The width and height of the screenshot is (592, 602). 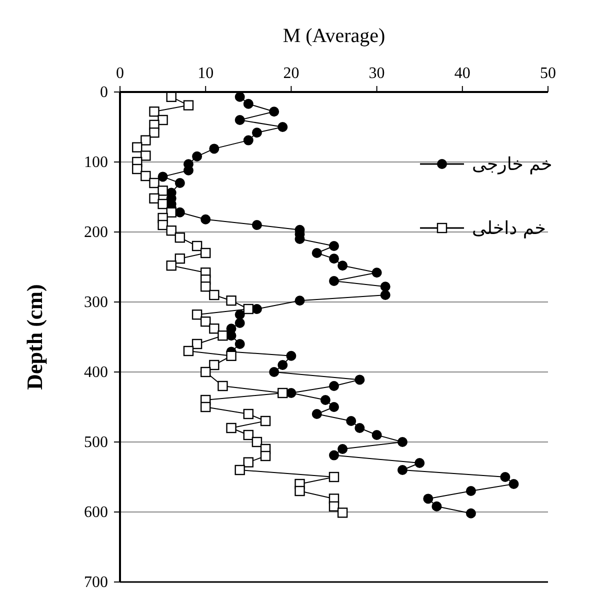 What do you see at coordinates (509, 228) in the screenshot?
I see `legend-label: خم داخلی` at bounding box center [509, 228].